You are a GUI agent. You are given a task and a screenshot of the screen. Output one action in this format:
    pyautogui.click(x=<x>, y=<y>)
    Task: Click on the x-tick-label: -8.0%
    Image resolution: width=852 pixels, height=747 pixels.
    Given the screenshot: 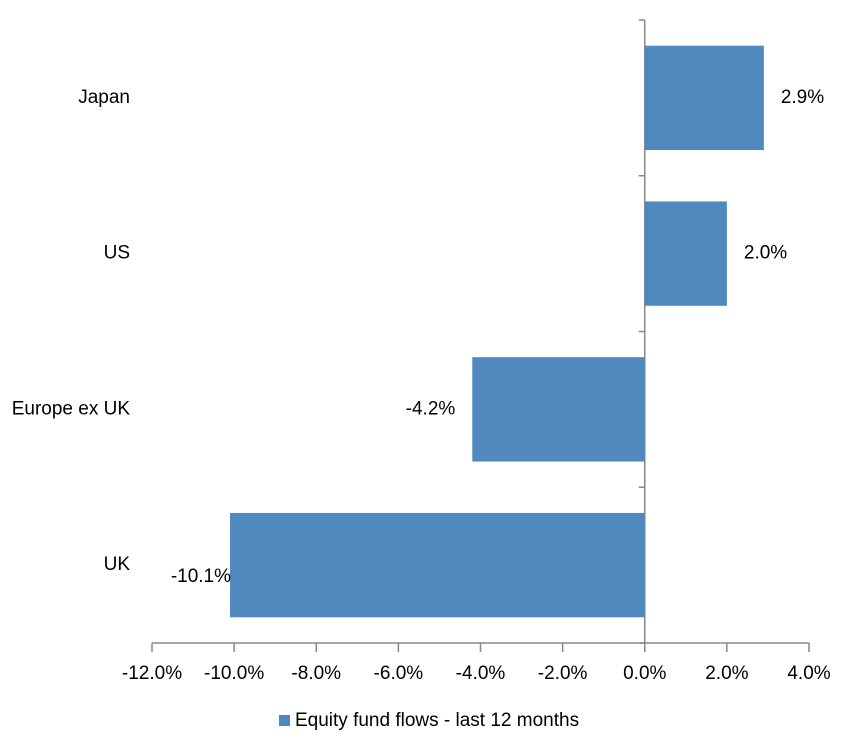 What is the action you would take?
    pyautogui.click(x=316, y=673)
    